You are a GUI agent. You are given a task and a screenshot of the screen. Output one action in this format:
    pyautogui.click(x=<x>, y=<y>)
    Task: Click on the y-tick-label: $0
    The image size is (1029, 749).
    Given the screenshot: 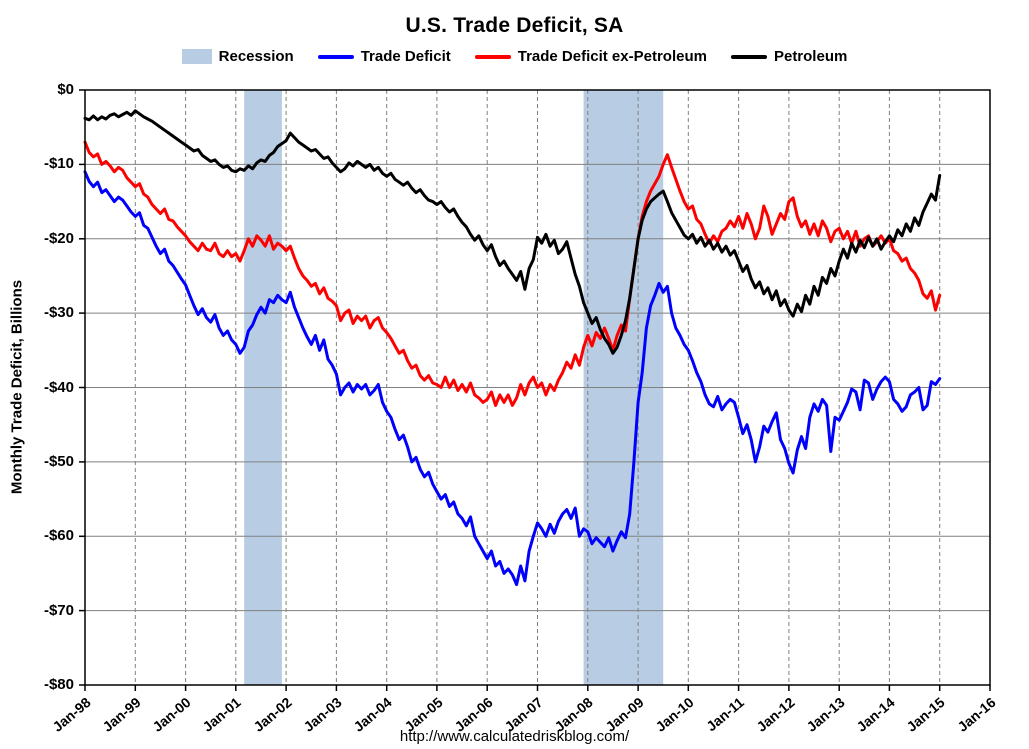 What is the action you would take?
    pyautogui.click(x=65, y=89)
    